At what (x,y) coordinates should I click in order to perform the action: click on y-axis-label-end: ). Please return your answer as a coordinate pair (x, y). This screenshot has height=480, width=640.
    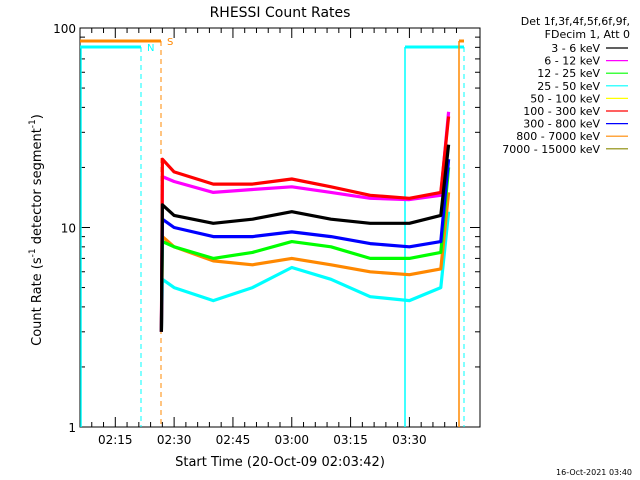
    Looking at the image, I should click on (37, 116).